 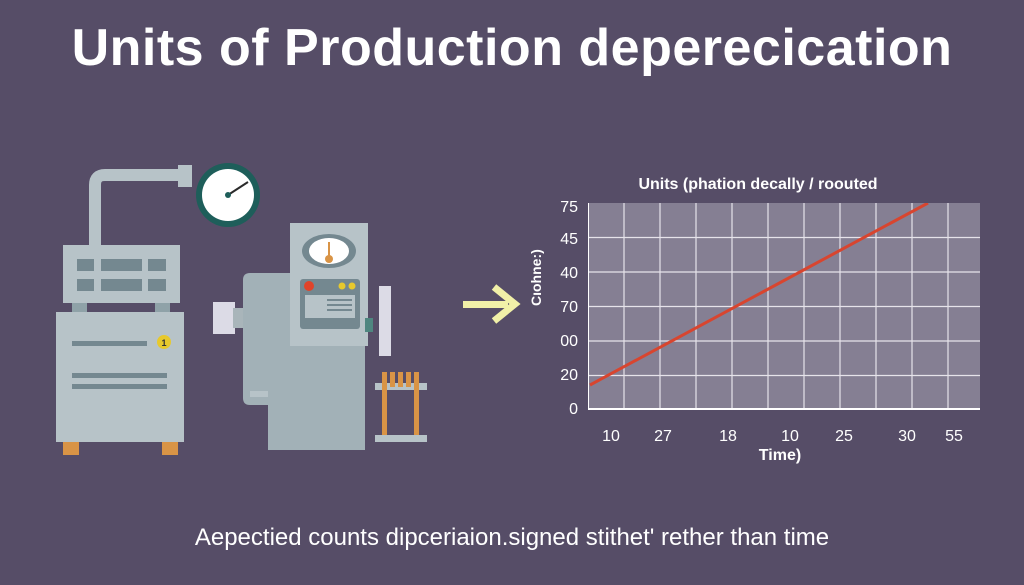 What do you see at coordinates (907, 436) in the screenshot?
I see `x-tick: 30` at bounding box center [907, 436].